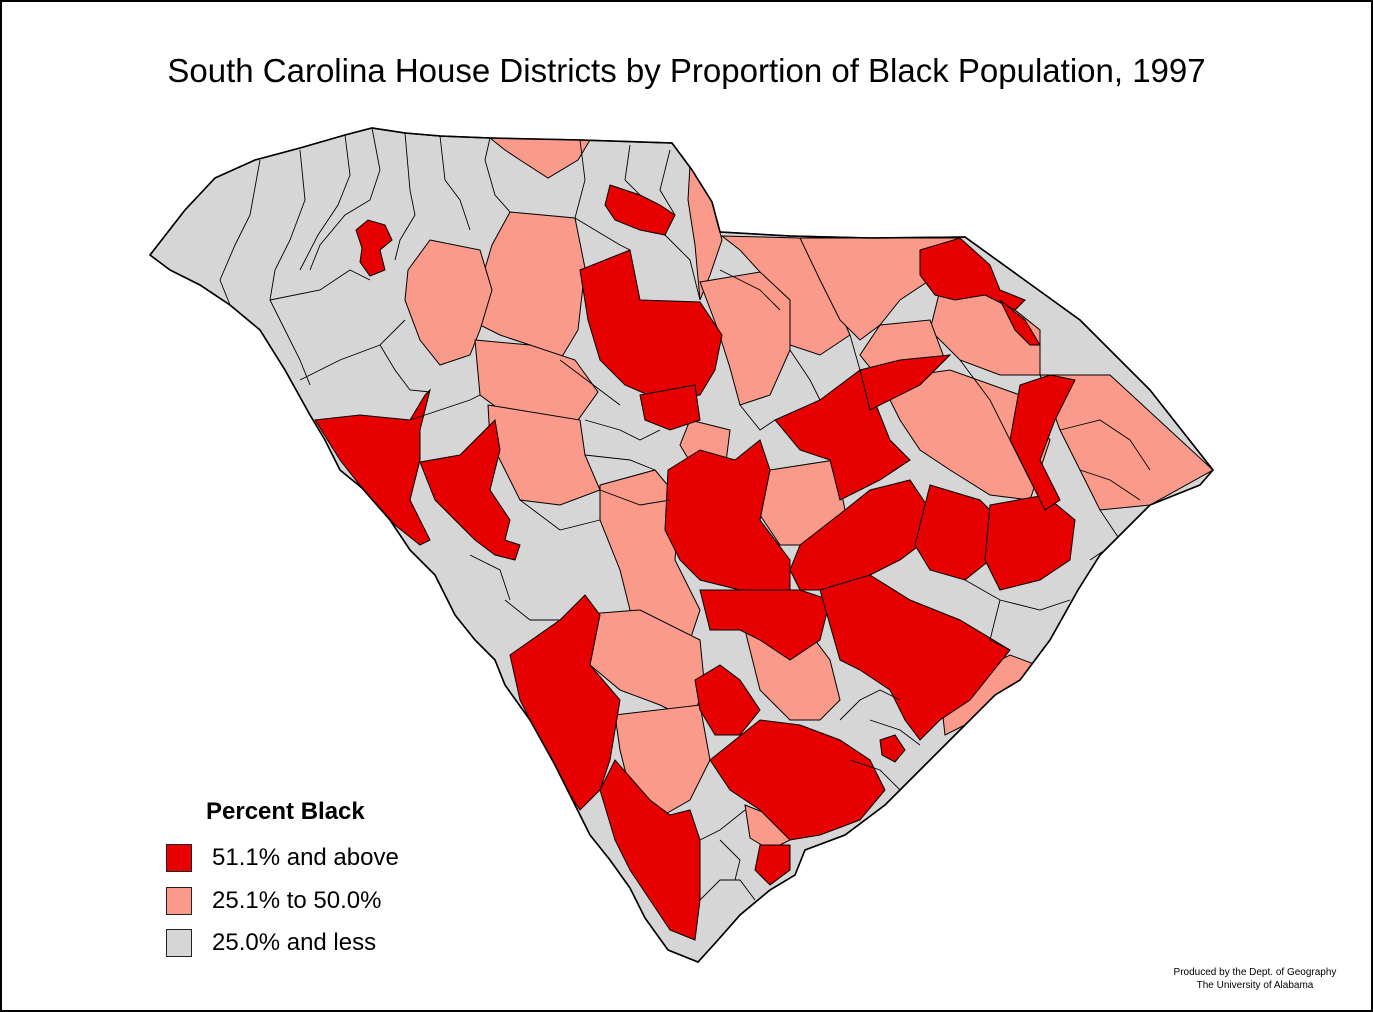 The height and width of the screenshot is (1012, 1373). Describe the element at coordinates (1255, 985) in the screenshot. I see `credit-line-2: The University of Alabama` at that location.